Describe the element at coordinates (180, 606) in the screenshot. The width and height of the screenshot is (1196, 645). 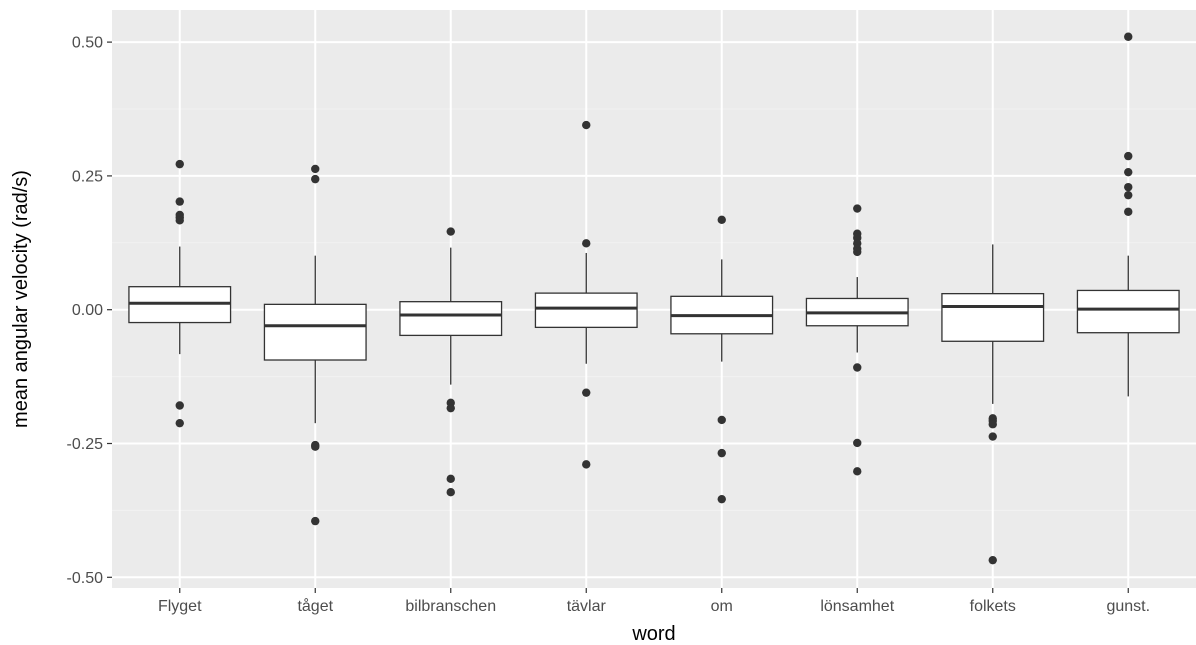
I see `x-tick-label: Flyget` at that location.